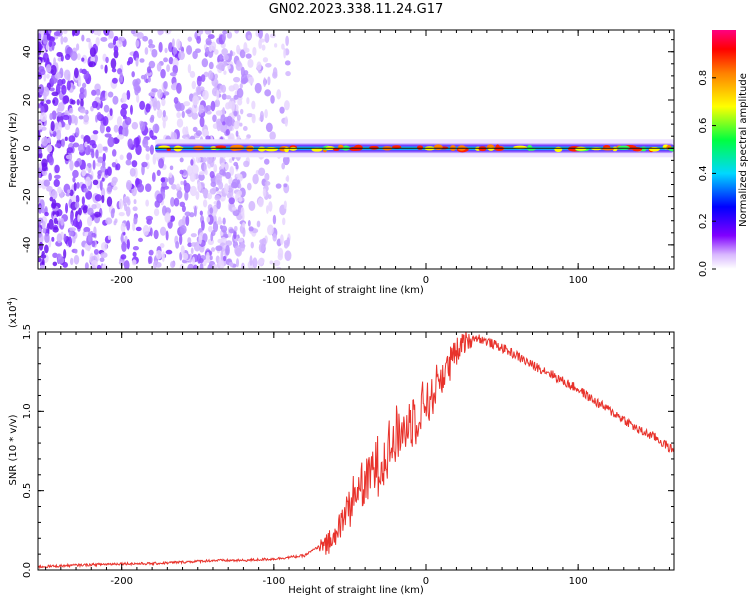 Image resolution: width=750 pixels, height=600 pixels. I want to click on snr-y-axis-label: SNR (10 * v/v), so click(13, 449).